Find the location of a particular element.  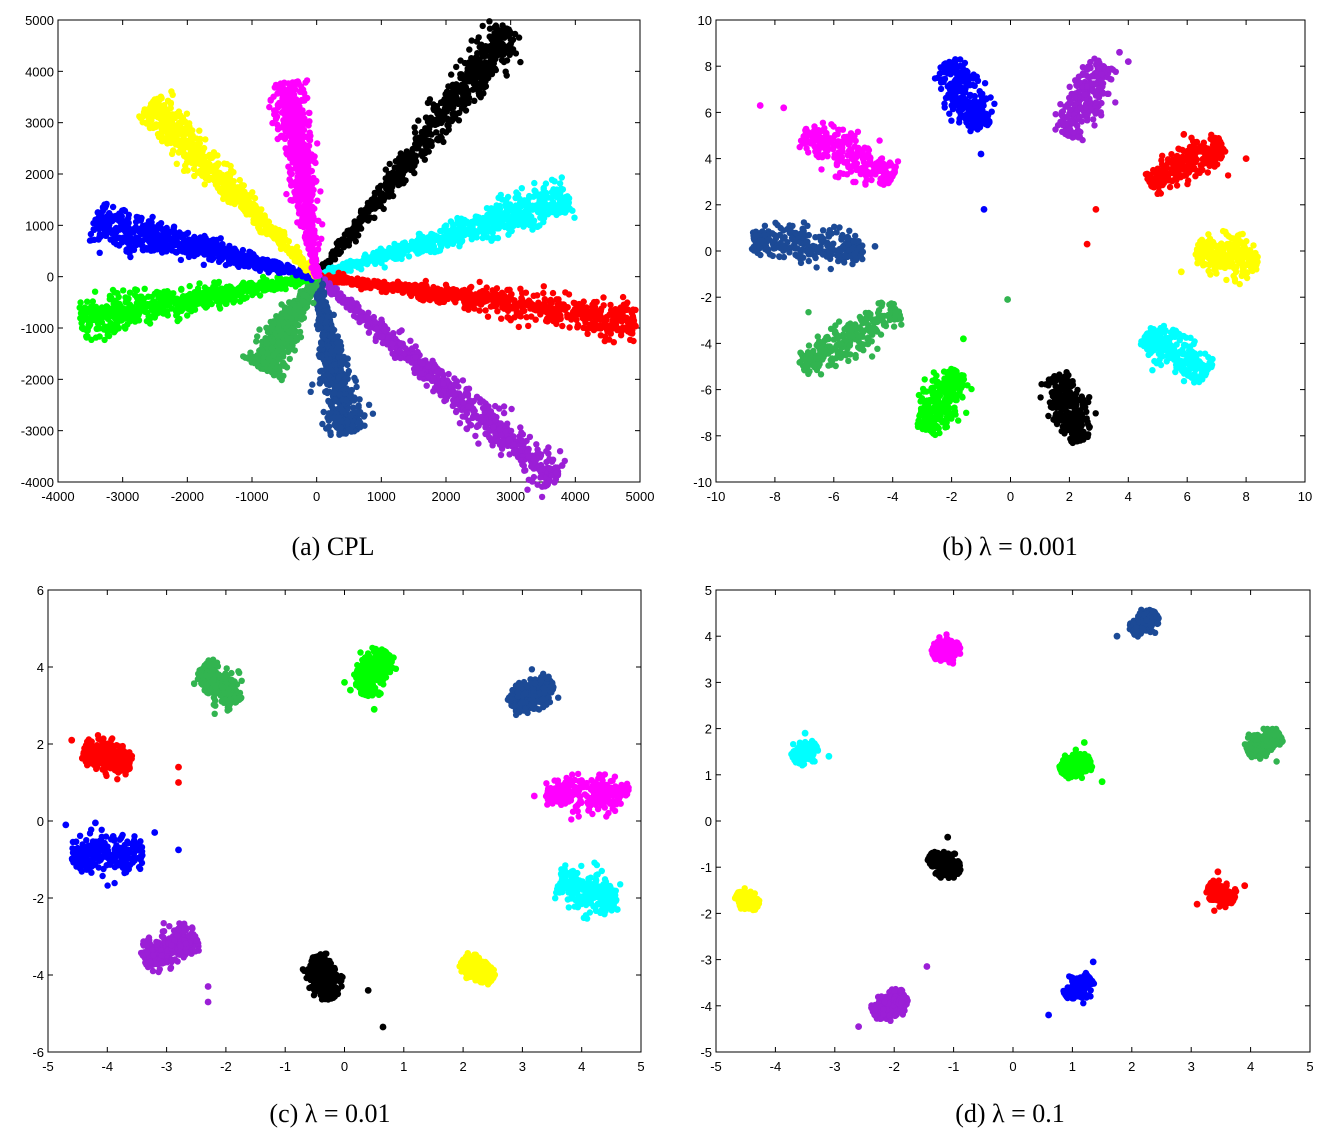

x-tick-label: -2000 is located at coordinates (187, 496).